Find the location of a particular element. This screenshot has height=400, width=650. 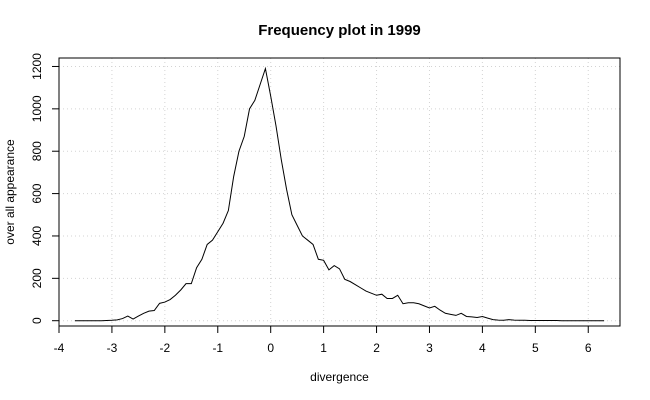

x-tick-label-6: 2 is located at coordinates (376, 348).